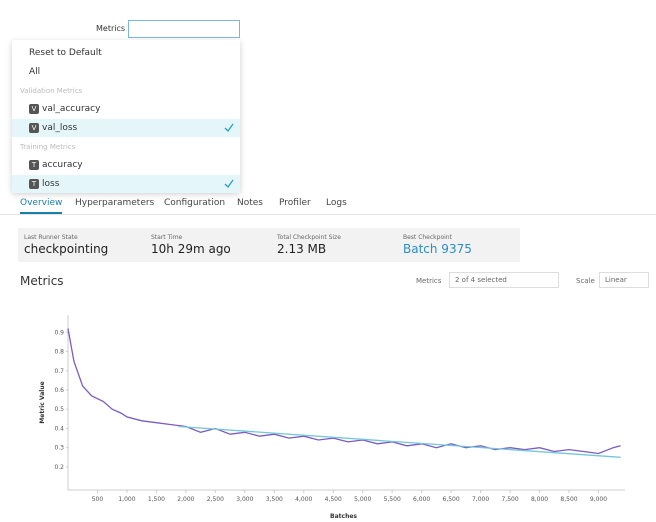 This screenshot has width=656, height=522. I want to click on y-tick-label: 0.8, so click(59, 352).